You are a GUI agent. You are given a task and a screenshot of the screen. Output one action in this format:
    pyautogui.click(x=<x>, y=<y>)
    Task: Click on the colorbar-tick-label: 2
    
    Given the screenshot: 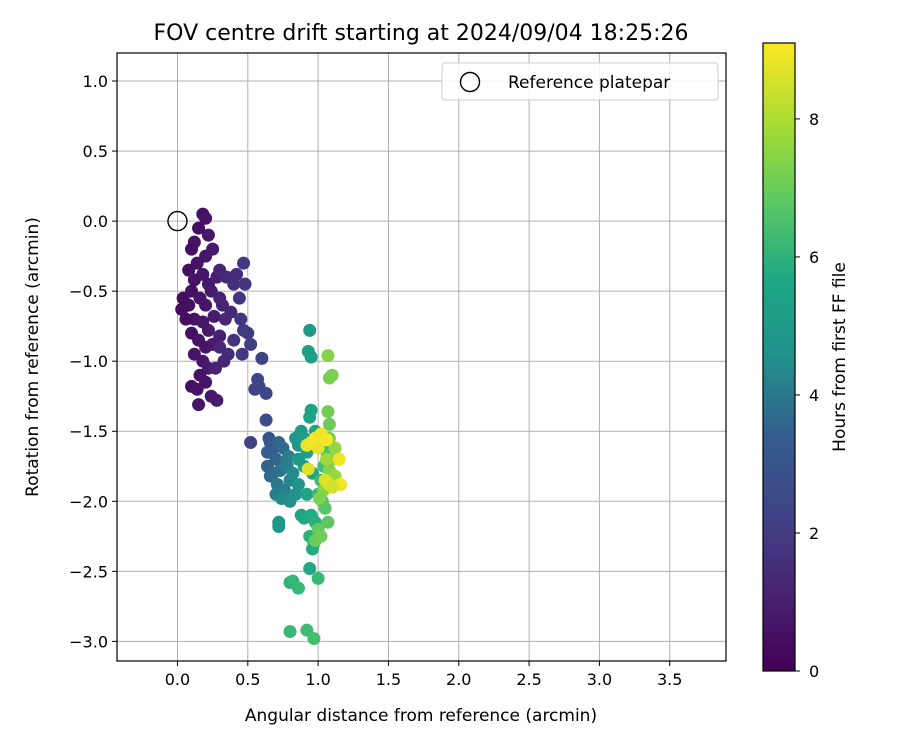 What is the action you would take?
    pyautogui.click(x=814, y=533)
    